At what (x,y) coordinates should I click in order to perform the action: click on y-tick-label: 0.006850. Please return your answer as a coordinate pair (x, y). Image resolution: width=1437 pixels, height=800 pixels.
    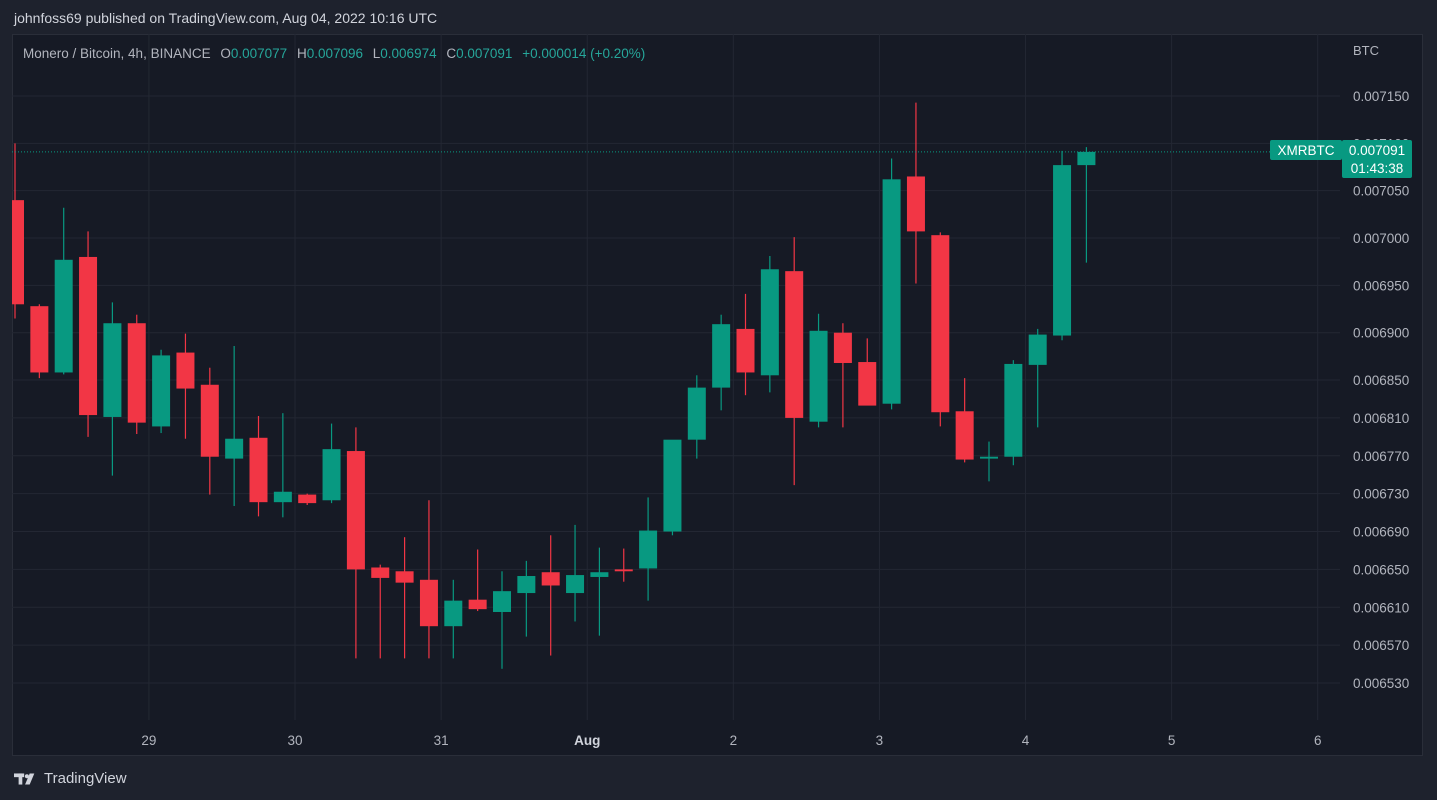
    Looking at the image, I should click on (1381, 380).